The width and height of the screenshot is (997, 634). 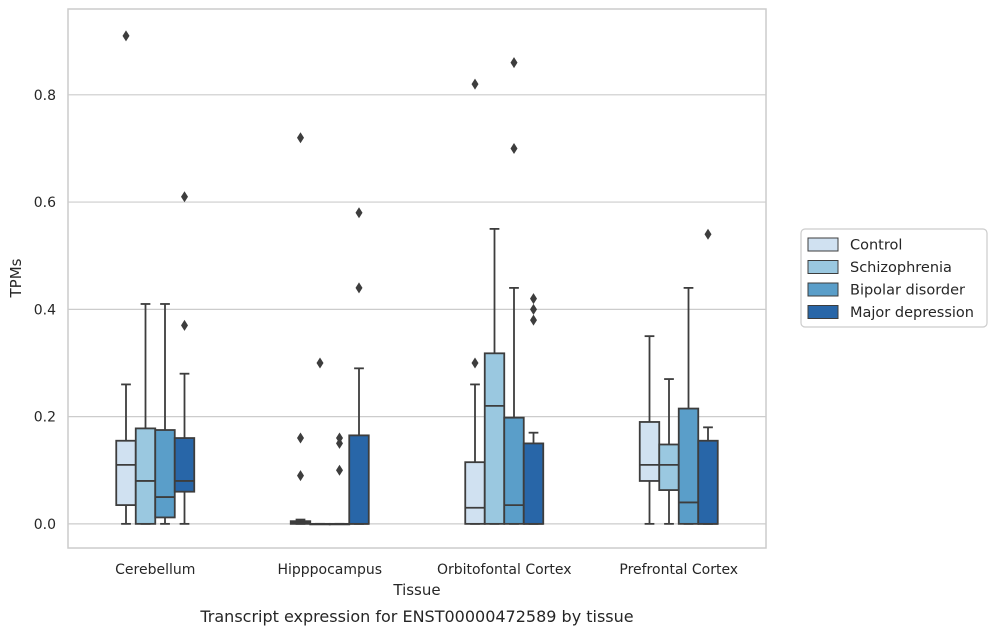 What do you see at coordinates (45, 96) in the screenshot?
I see `y-tick-label: 0.8` at bounding box center [45, 96].